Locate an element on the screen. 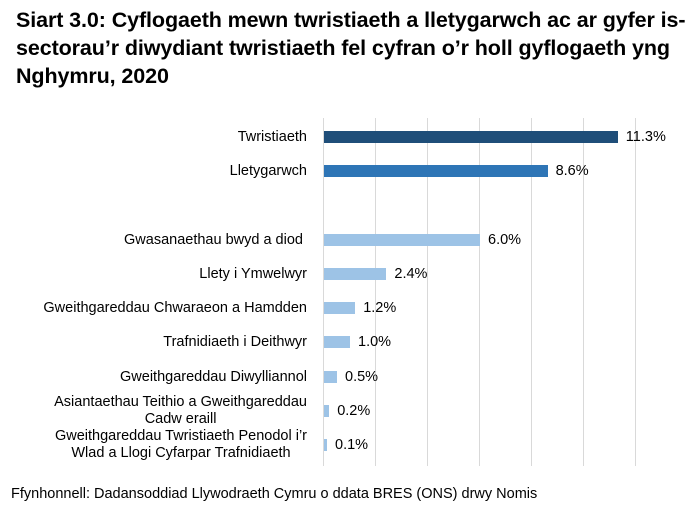 The height and width of the screenshot is (524, 687). category-label: Llety i Ymwelwyr is located at coordinates (253, 273).